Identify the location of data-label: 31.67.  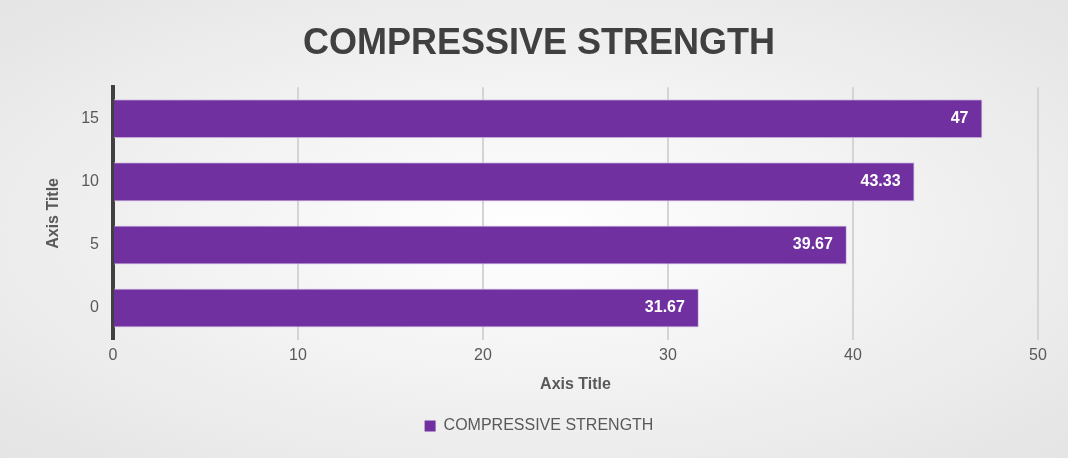
(664, 307).